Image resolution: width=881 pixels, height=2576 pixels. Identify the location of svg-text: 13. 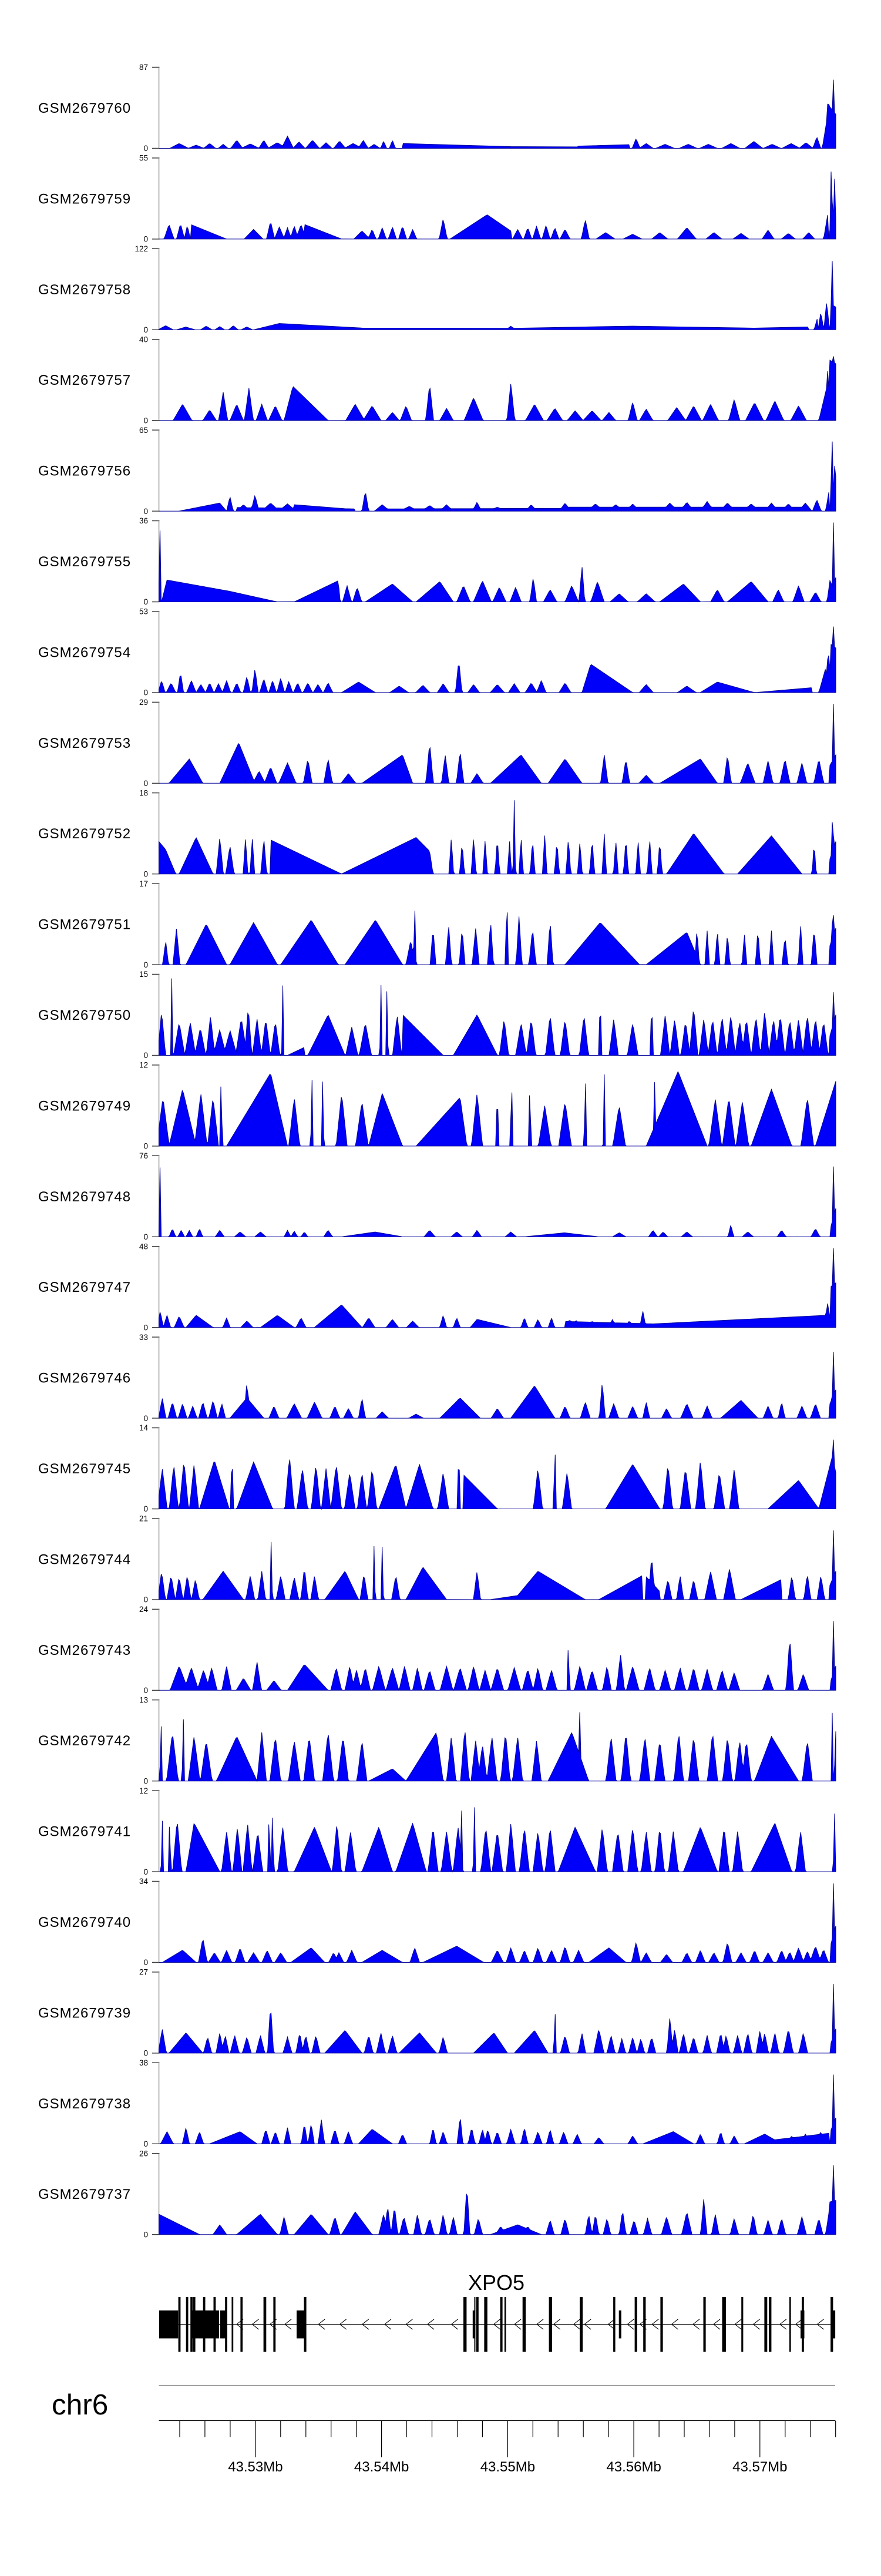
(143, 1699).